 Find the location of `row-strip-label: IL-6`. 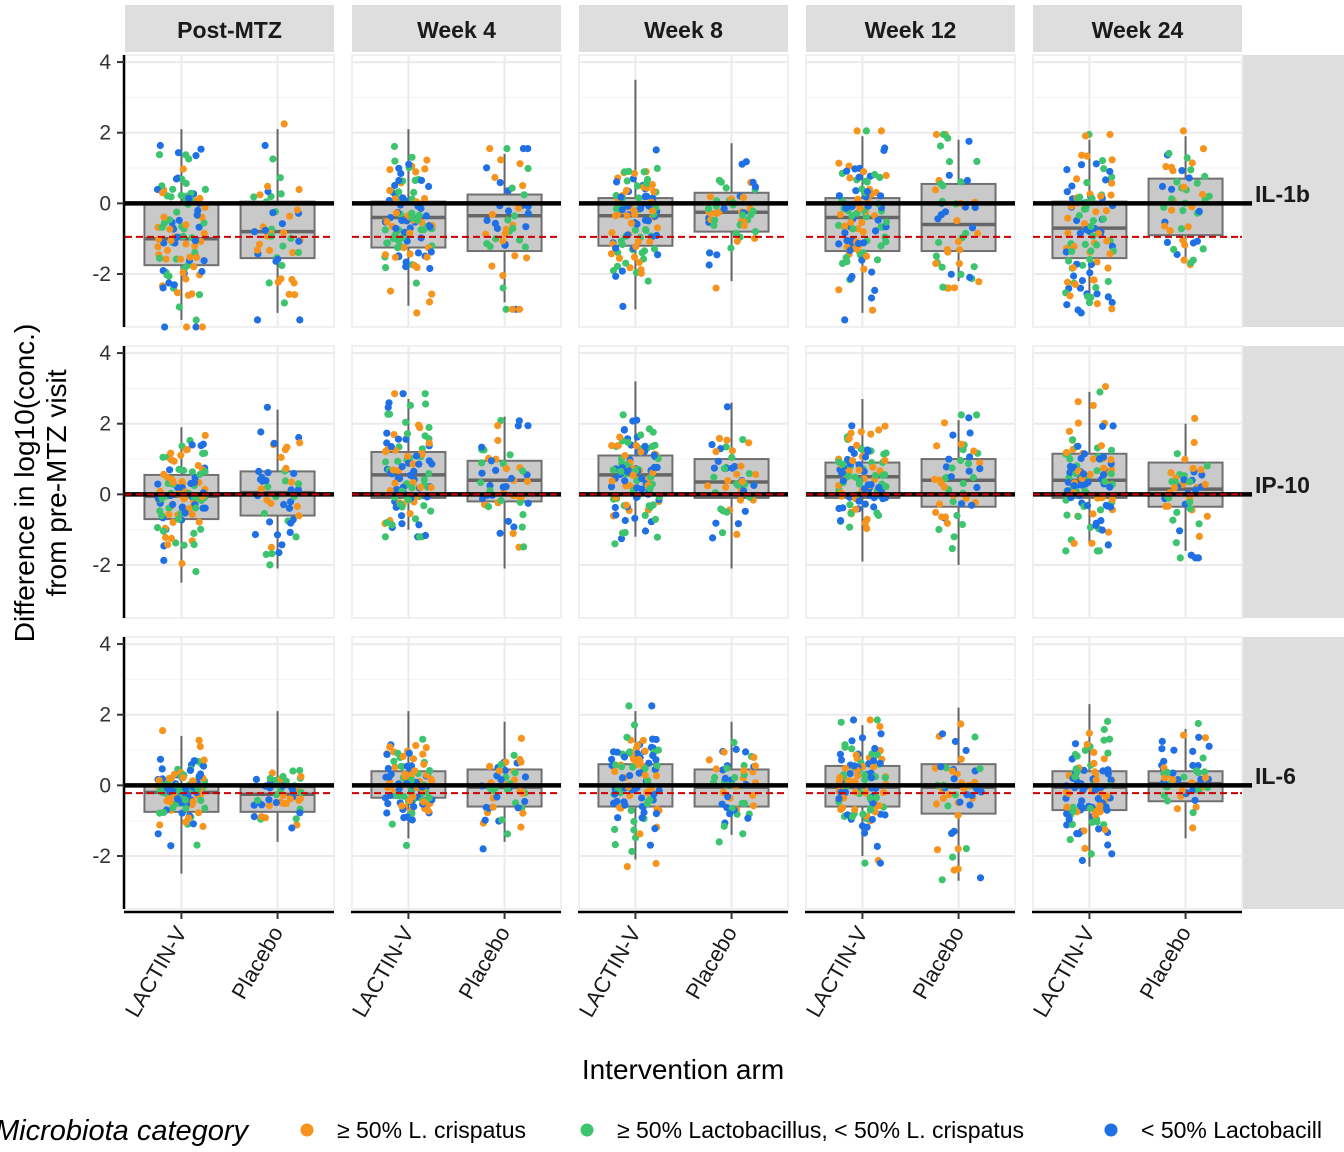

row-strip-label: IL-6 is located at coordinates (1275, 776).